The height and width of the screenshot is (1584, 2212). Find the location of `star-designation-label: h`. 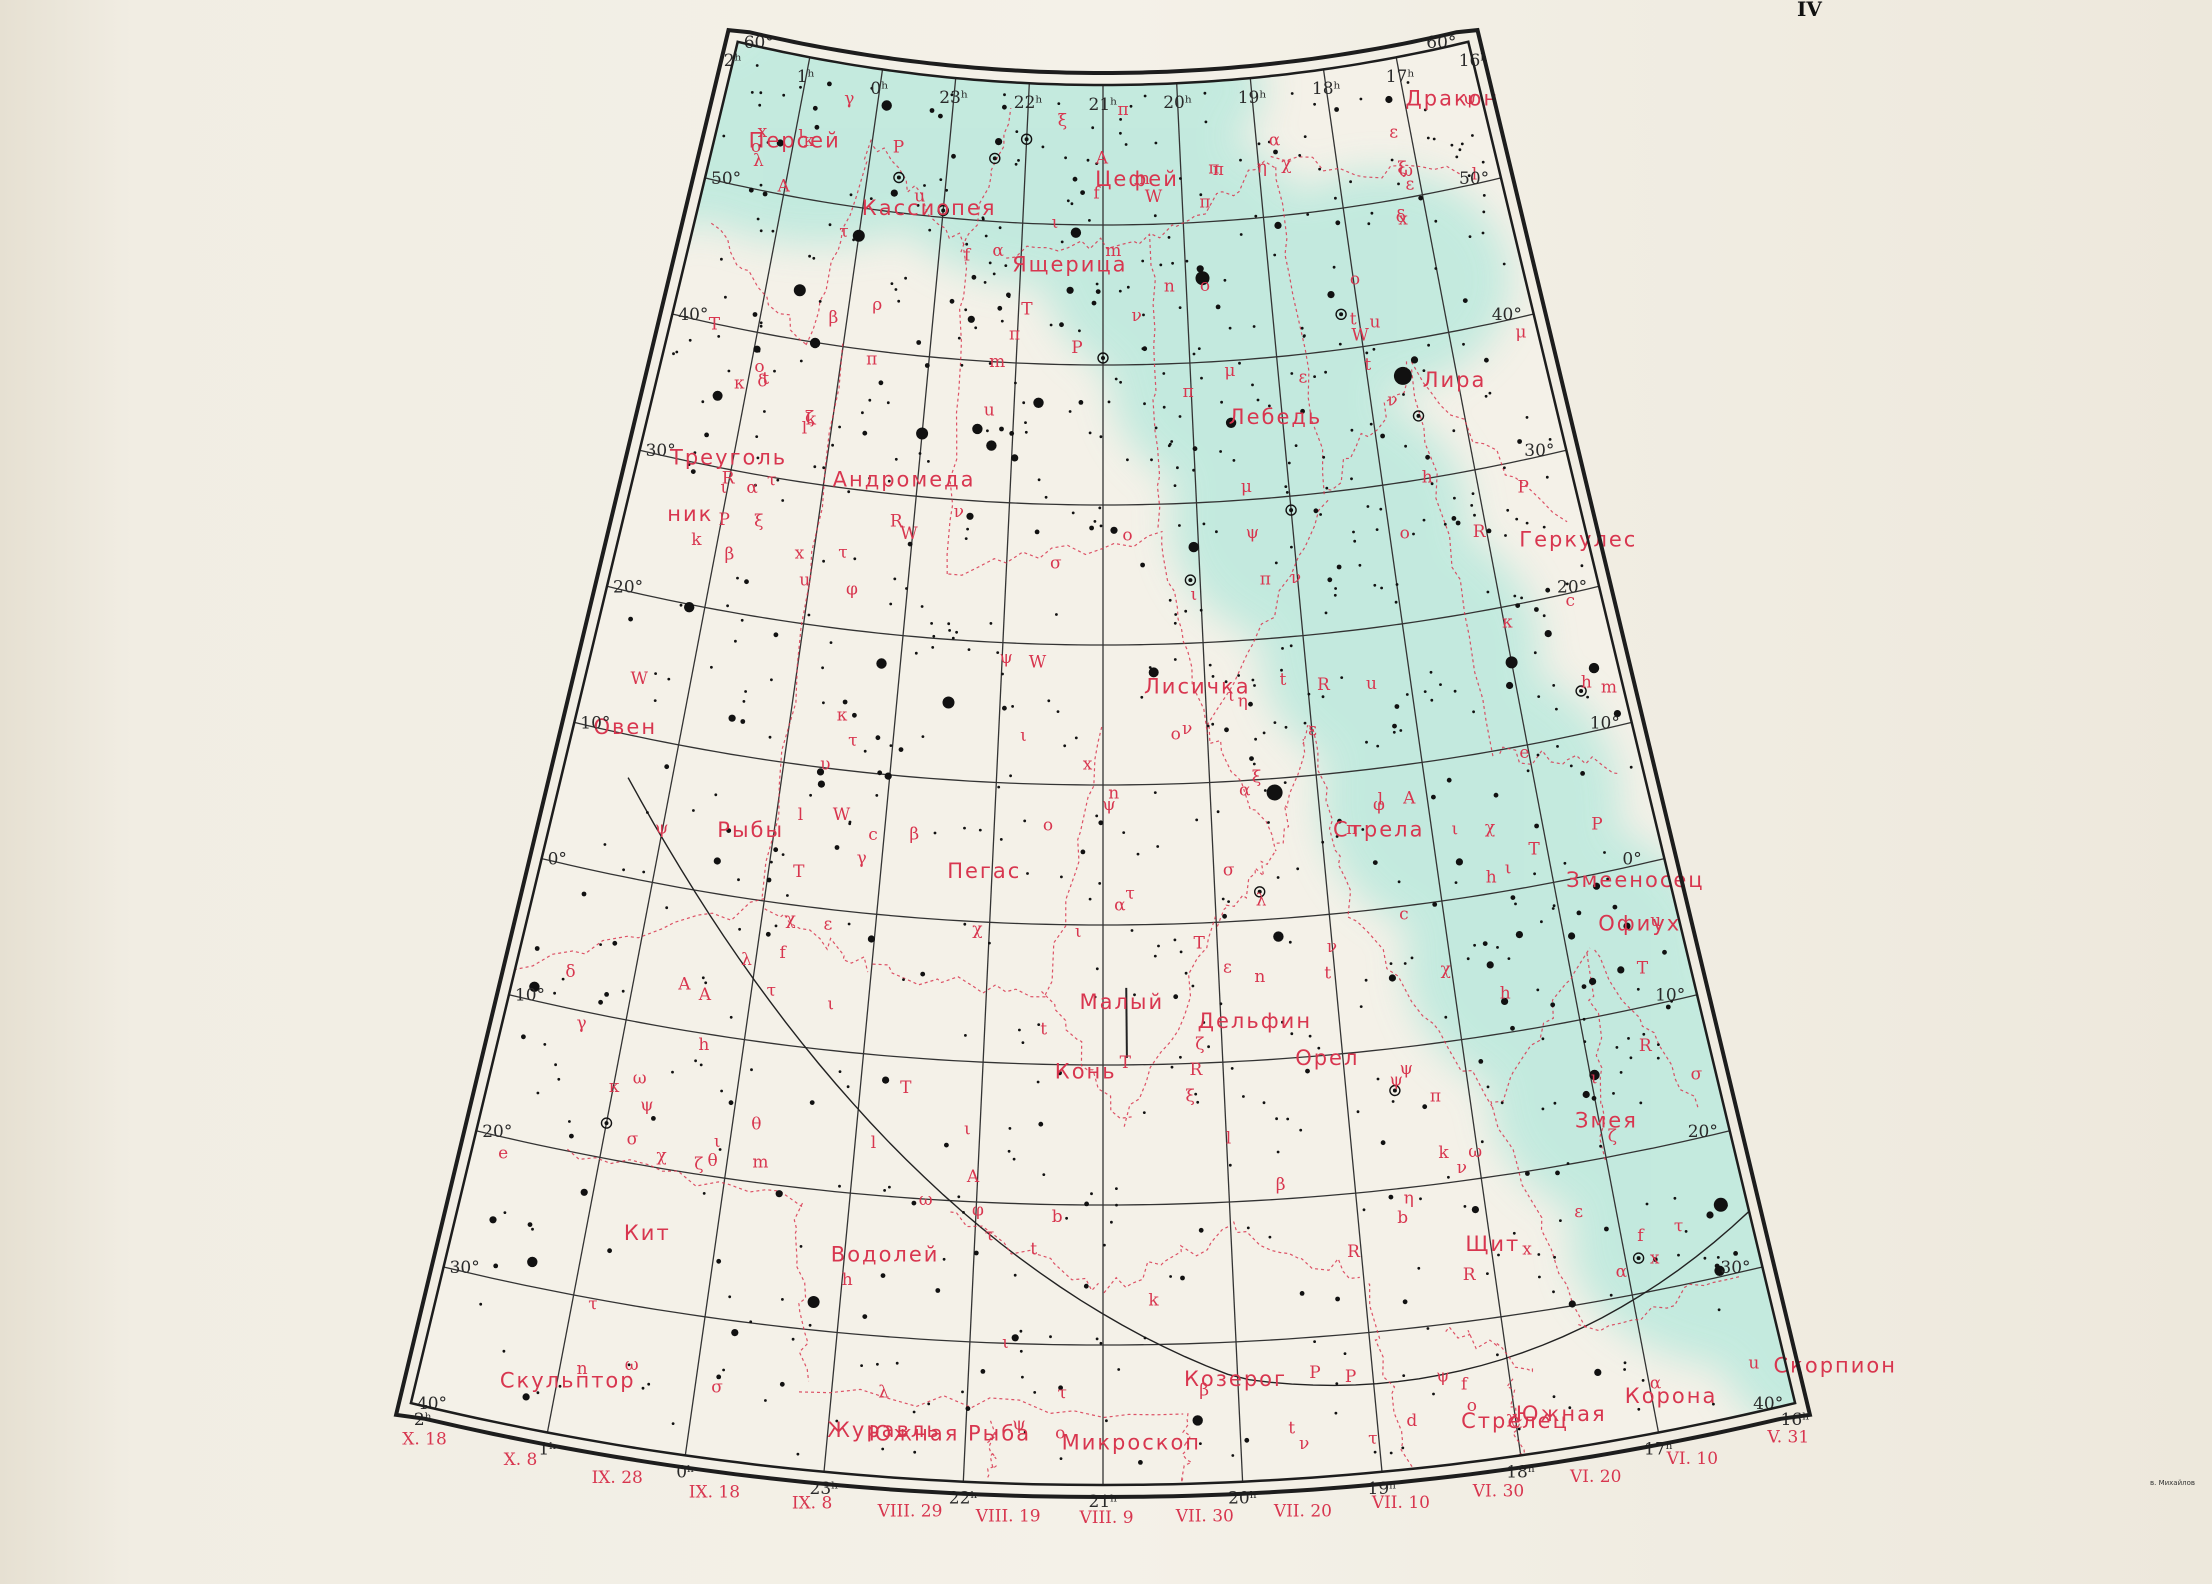

star-designation-label: h is located at coordinates (847, 1280).